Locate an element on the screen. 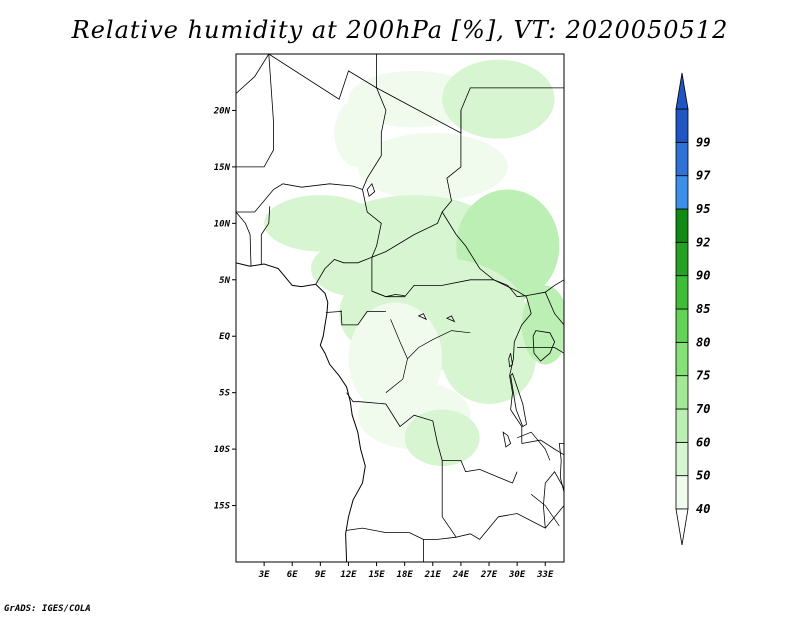  lon-tick-label: 21E is located at coordinates (433, 575).